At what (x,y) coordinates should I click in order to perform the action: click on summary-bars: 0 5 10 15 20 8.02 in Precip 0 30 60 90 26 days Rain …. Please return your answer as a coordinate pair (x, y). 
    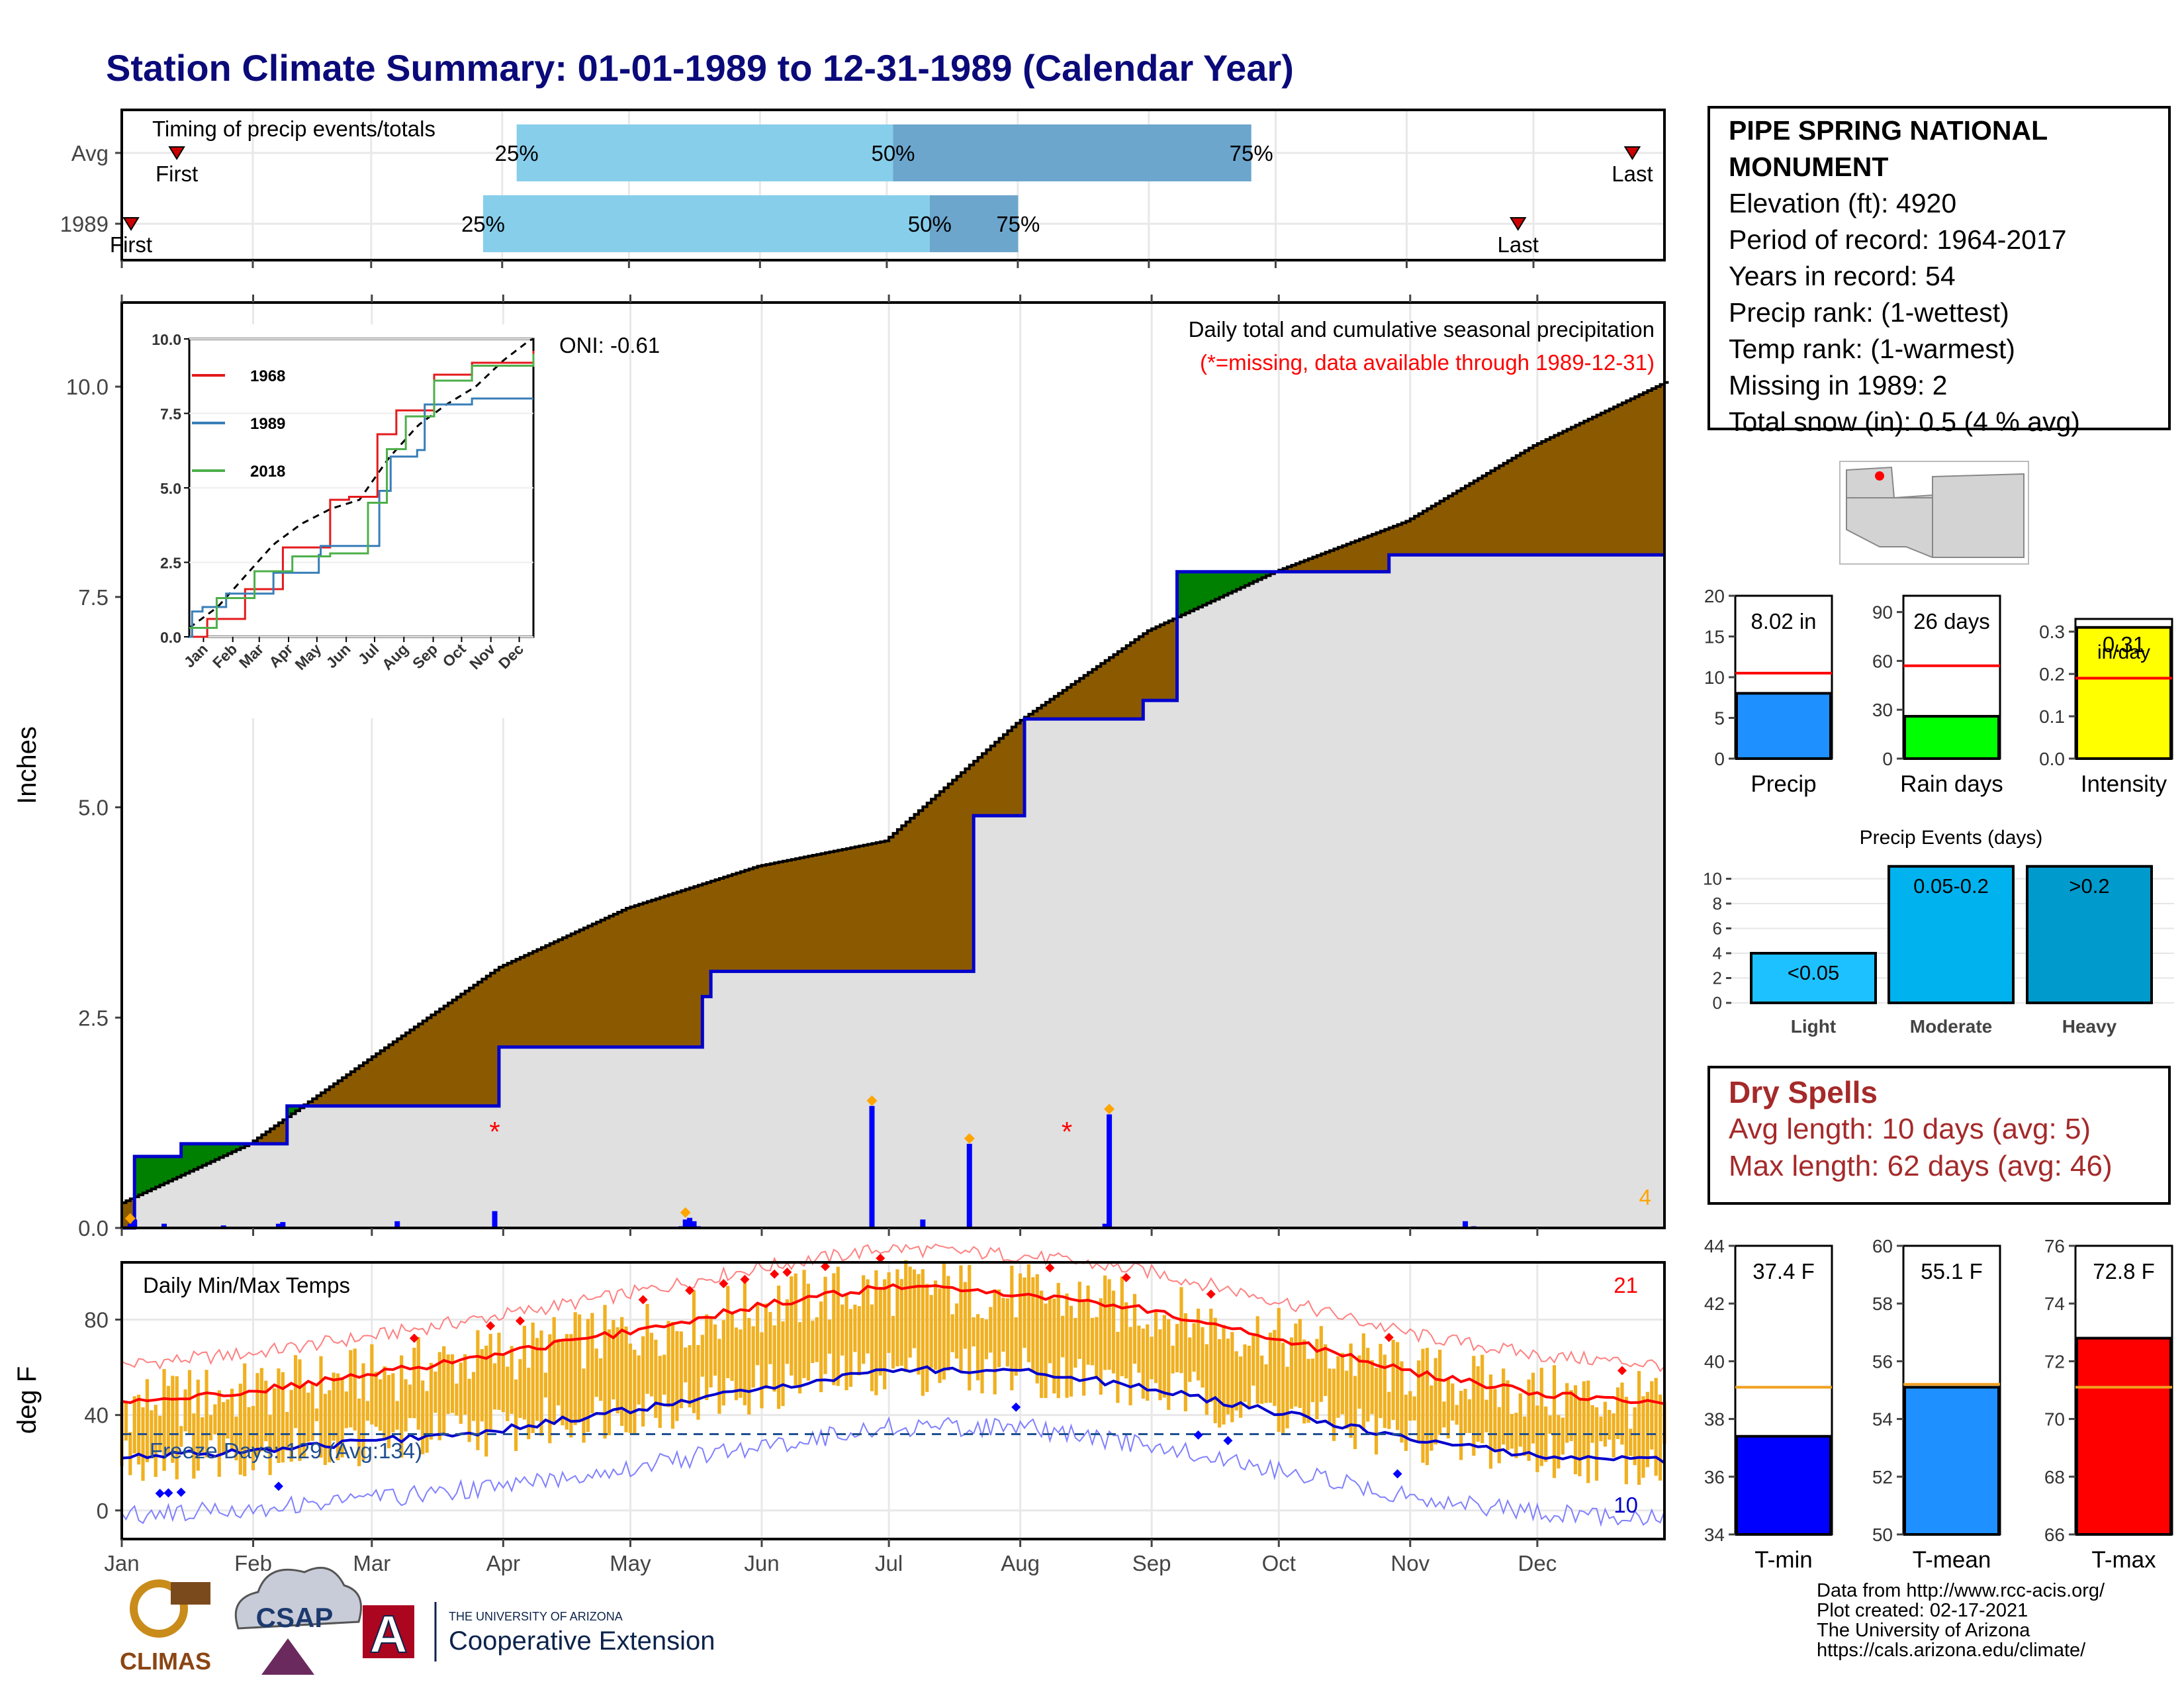
    Looking at the image, I should click on (1939, 691).